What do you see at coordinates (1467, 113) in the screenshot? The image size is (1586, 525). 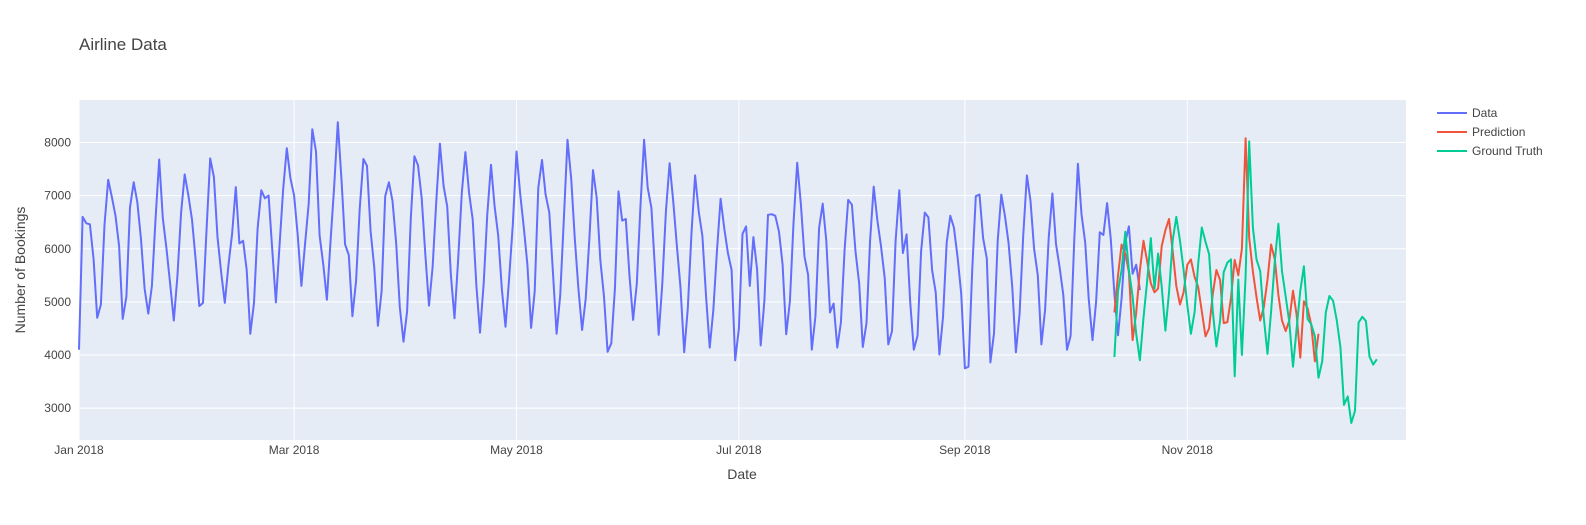 I see `legend-item-data: Data` at bounding box center [1467, 113].